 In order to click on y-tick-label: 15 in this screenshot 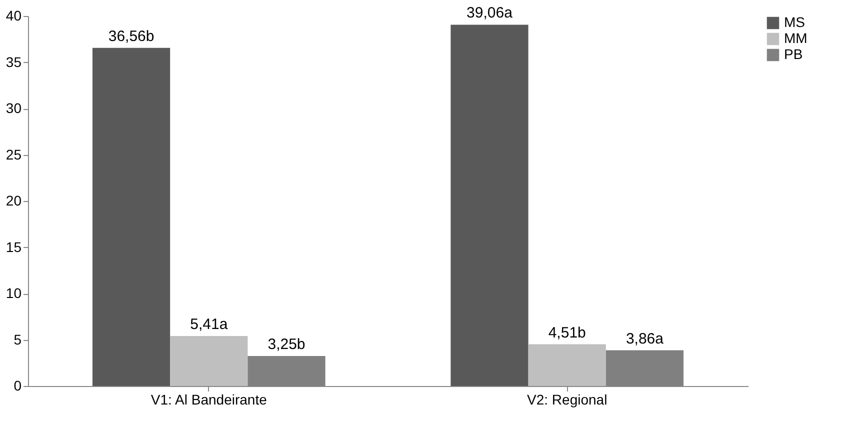, I will do `click(14, 246)`.